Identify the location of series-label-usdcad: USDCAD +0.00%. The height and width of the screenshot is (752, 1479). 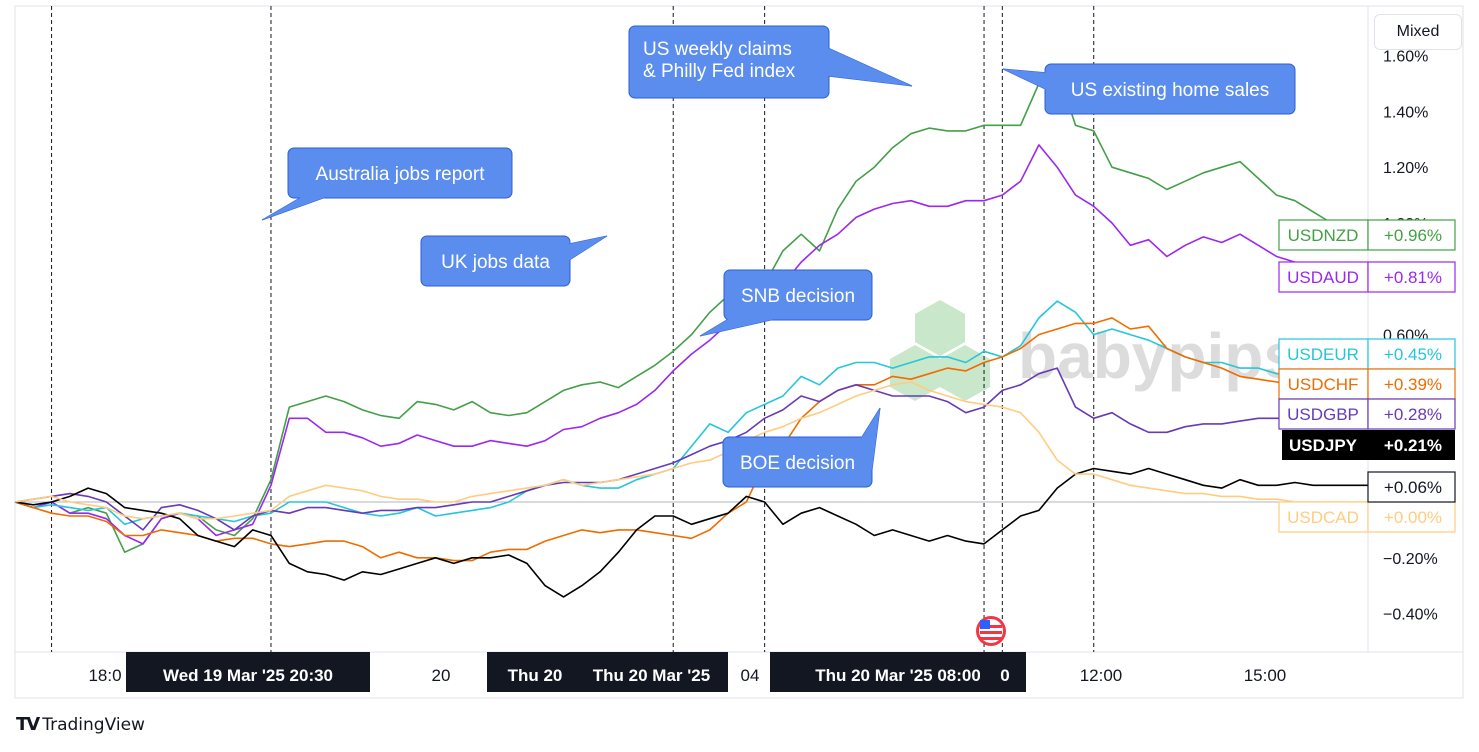
(1367, 517).